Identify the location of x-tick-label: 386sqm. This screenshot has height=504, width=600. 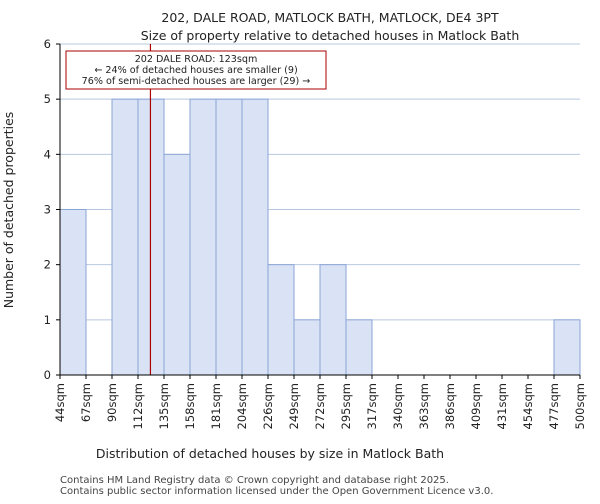
(450, 406).